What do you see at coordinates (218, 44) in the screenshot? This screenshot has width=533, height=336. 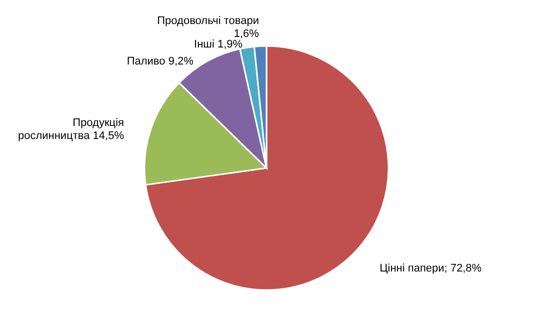 I see `slice-label: Інші 1,9%` at bounding box center [218, 44].